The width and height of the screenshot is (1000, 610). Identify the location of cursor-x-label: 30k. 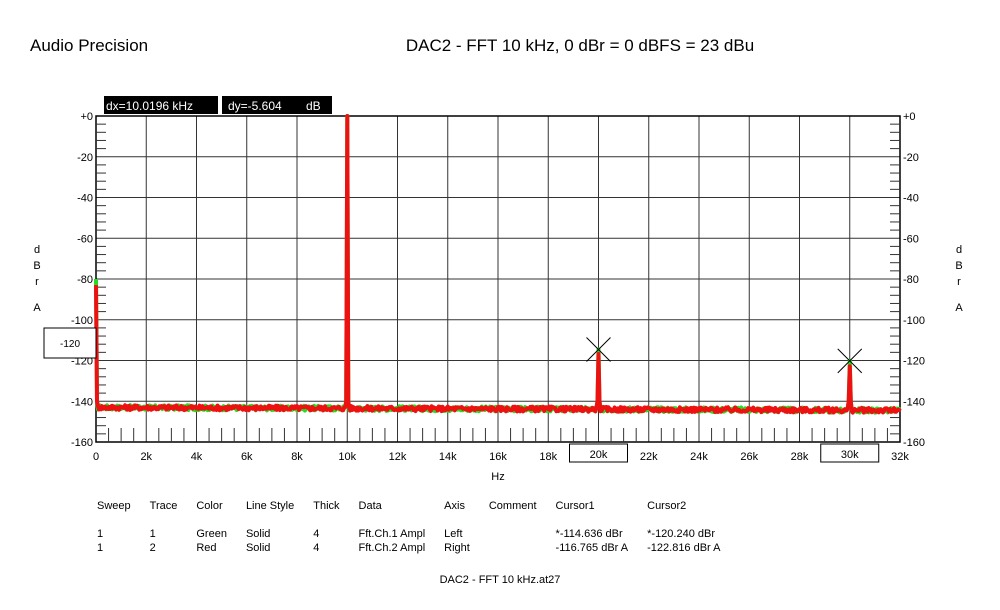
(850, 455).